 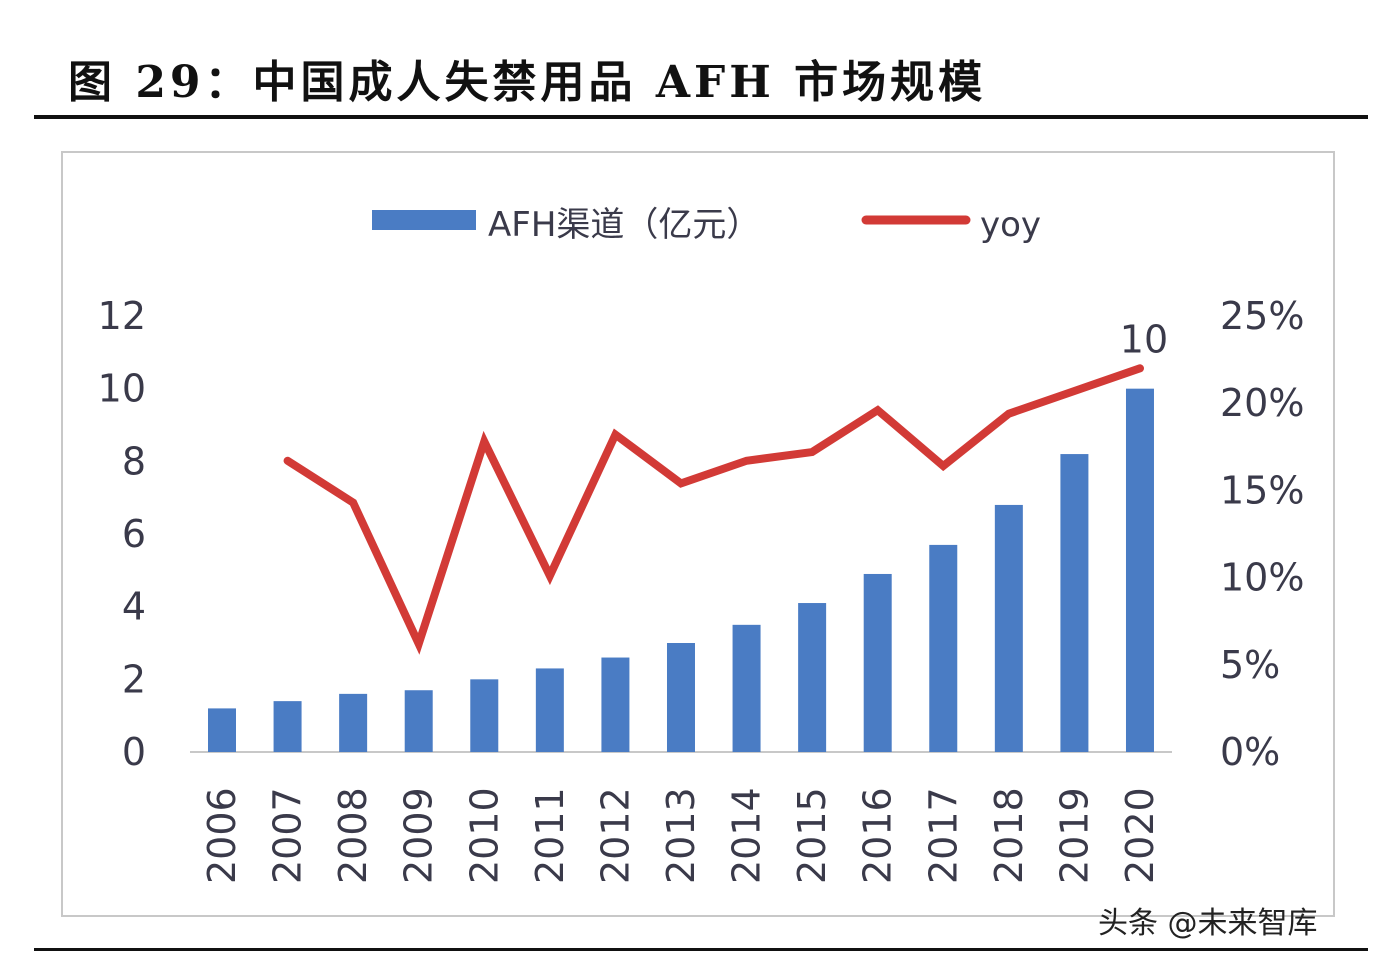 What do you see at coordinates (624, 225) in the screenshot?
I see `legend-bar-label: AFH渠道（亿元）` at bounding box center [624, 225].